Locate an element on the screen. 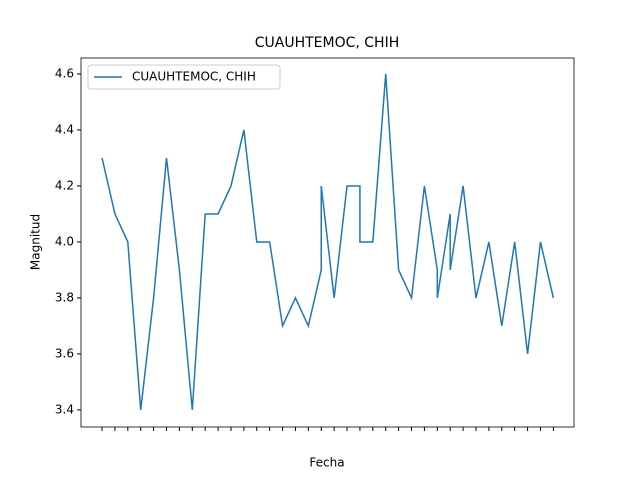 This screenshot has width=640, height=484. y-tick-label: 4.2 is located at coordinates (64, 185).